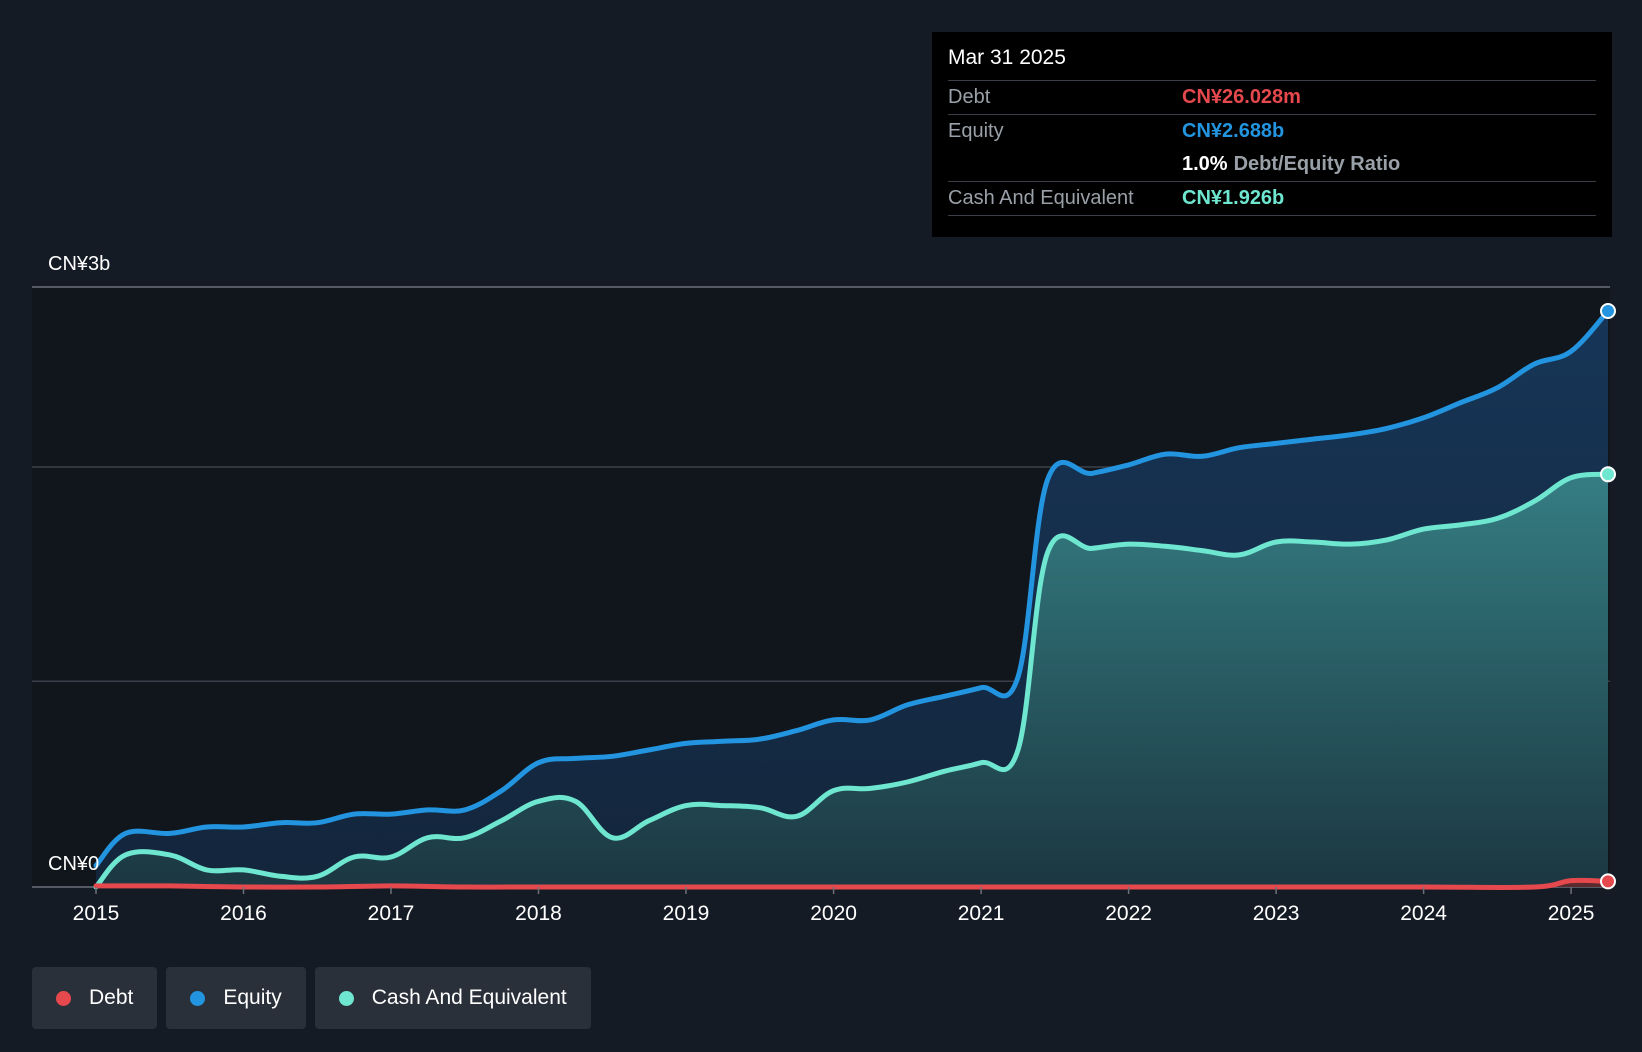 Image resolution: width=1642 pixels, height=1052 pixels. Describe the element at coordinates (1233, 198) in the screenshot. I see `tooltip-cash-value: CN¥1.926b` at that location.